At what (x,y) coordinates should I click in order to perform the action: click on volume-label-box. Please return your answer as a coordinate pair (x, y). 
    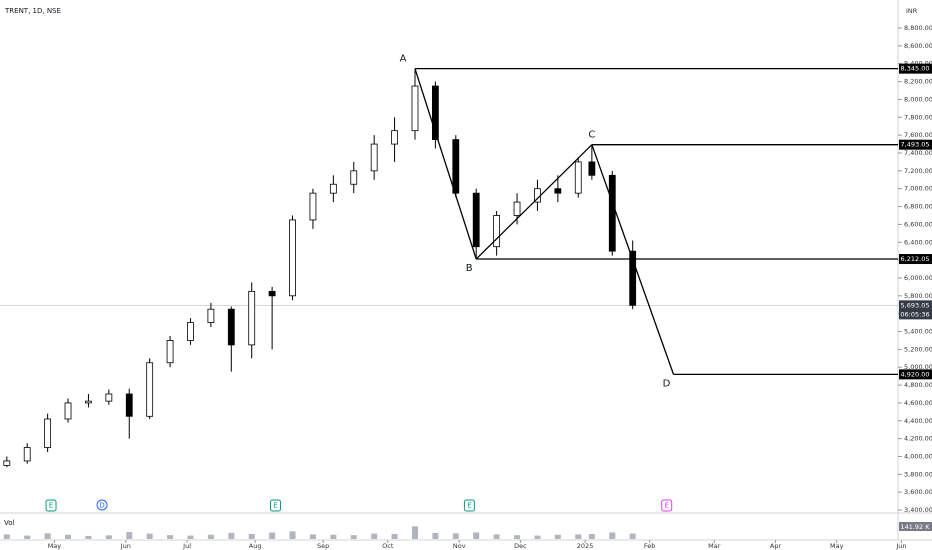
    Looking at the image, I should click on (915, 526).